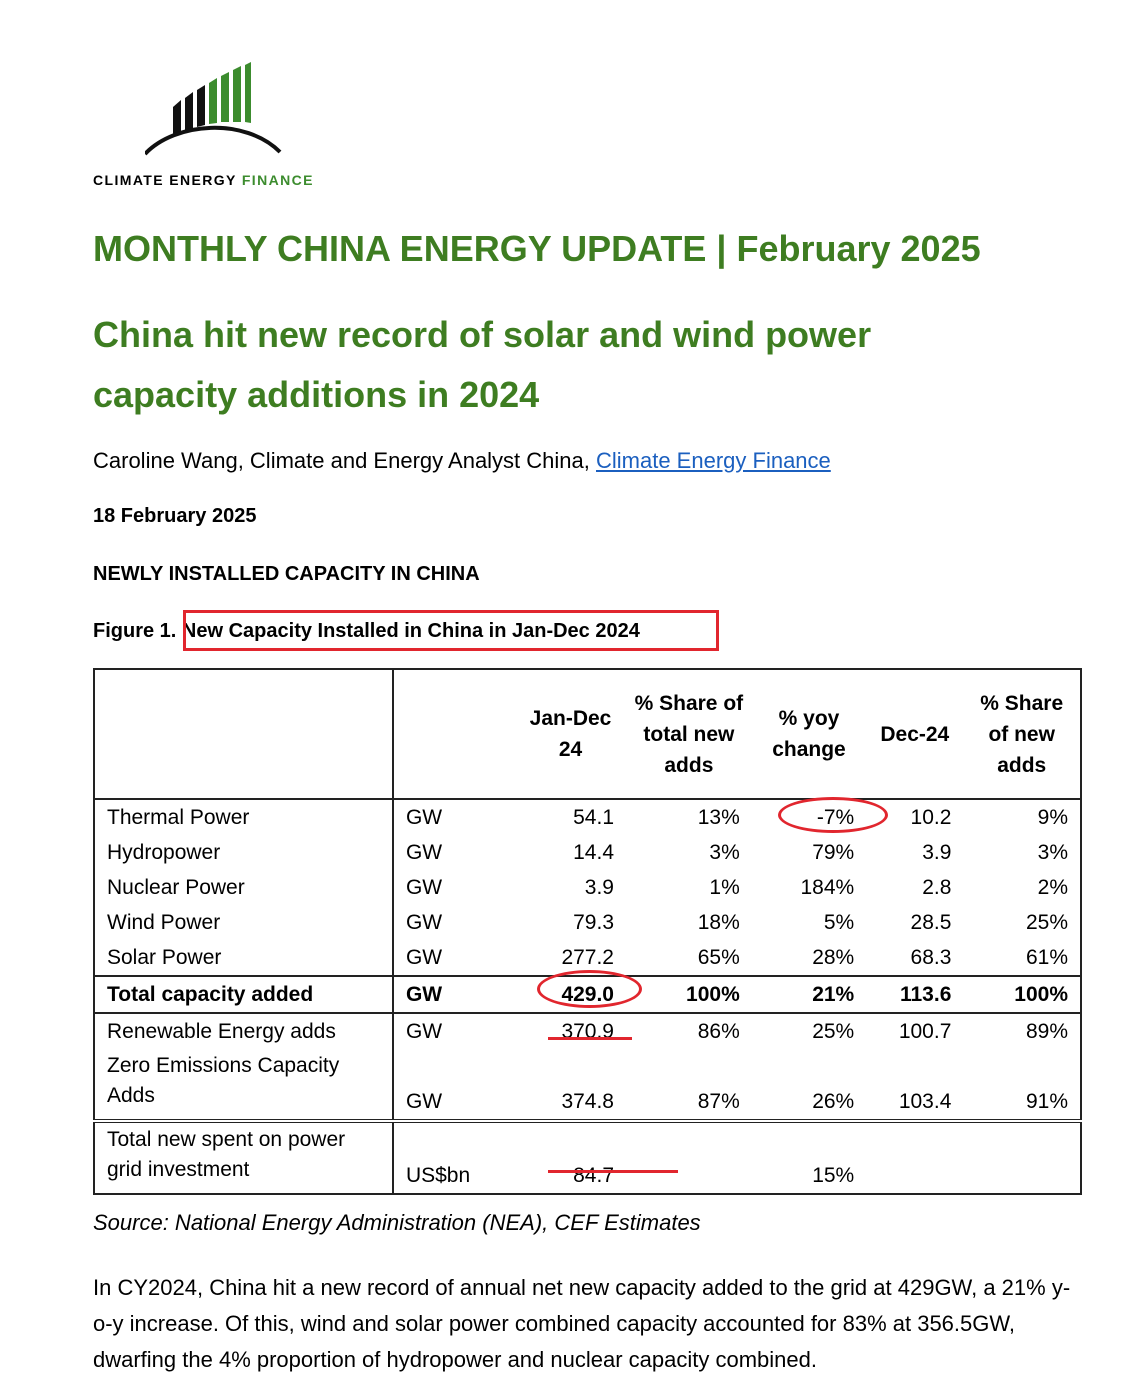 This screenshot has height=1382, width=1133. I want to click on cell-jan-dec: 370.9, so click(587, 1031).